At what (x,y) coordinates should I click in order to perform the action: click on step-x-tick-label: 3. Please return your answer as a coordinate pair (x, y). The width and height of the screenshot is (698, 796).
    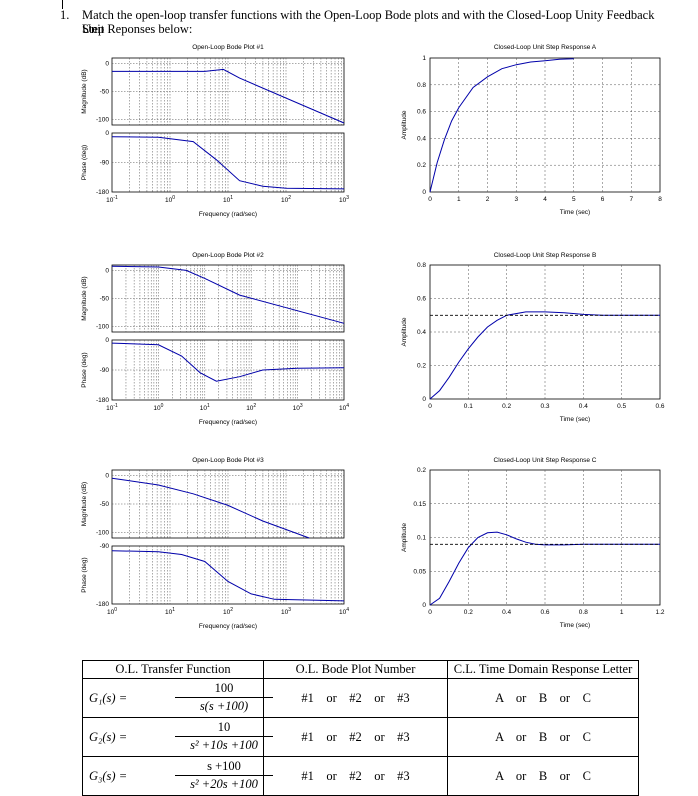
    Looking at the image, I should click on (516, 199).